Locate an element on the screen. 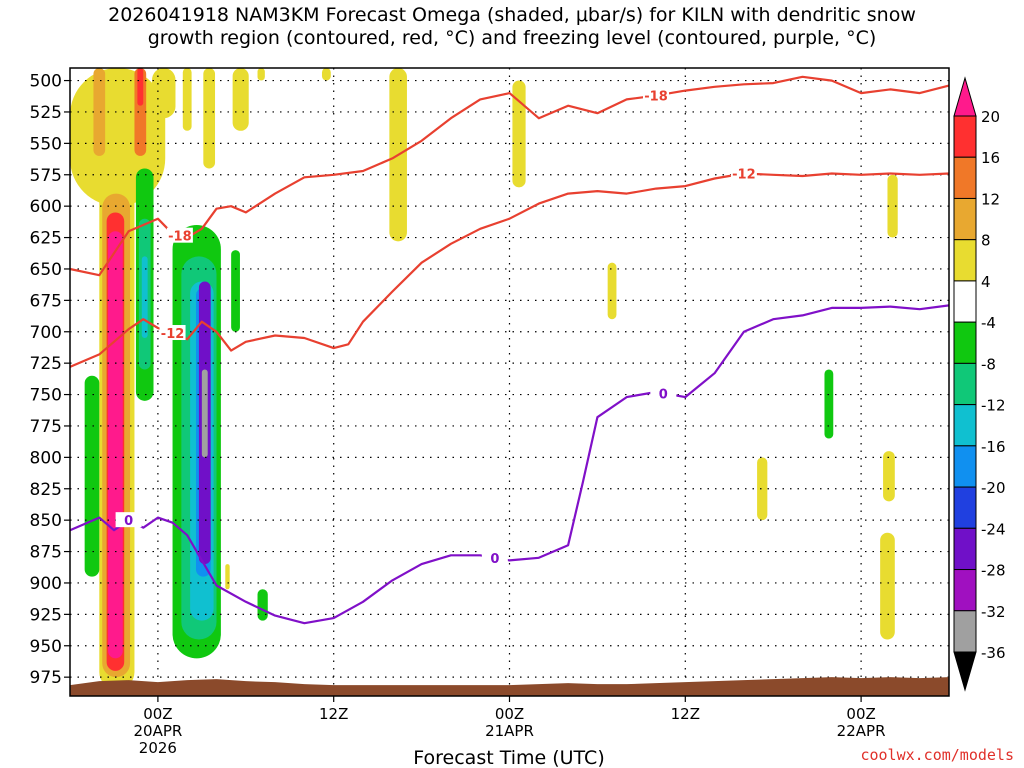 Image resolution: width=1024 pixels, height=768 pixels. terrain-layer is located at coordinates (509, 686).